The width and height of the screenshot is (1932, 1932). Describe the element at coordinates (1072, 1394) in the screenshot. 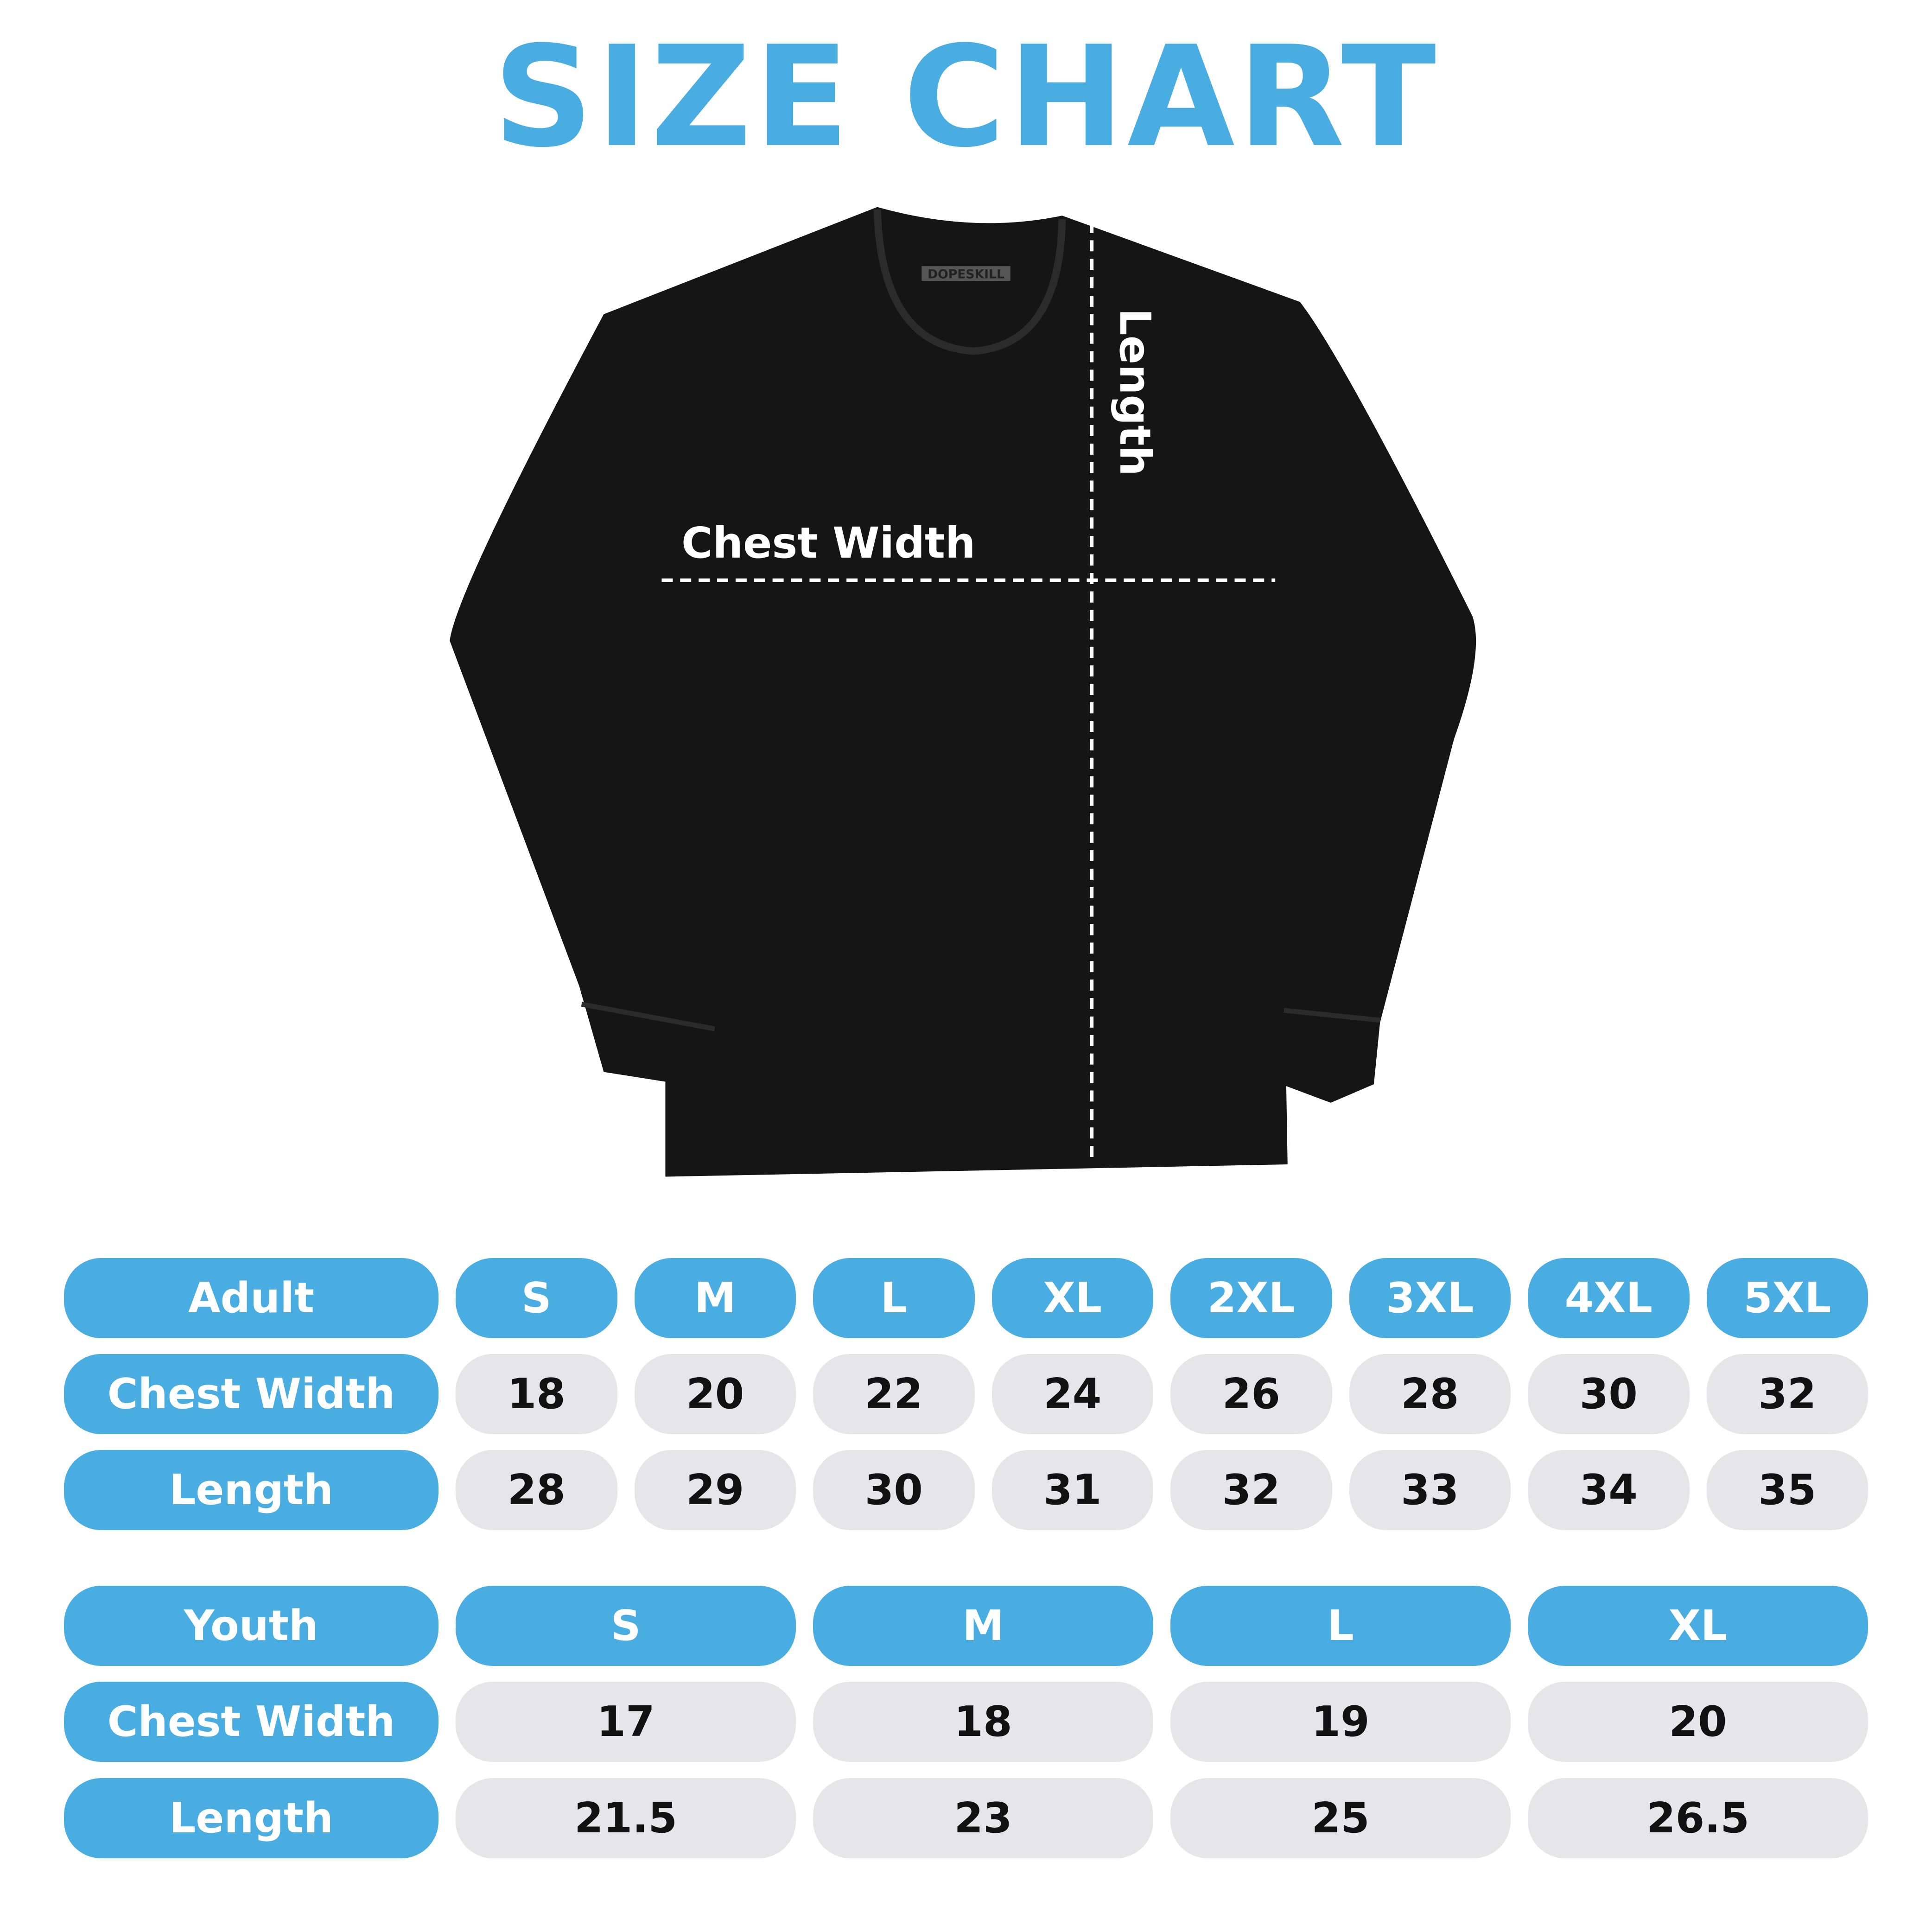

I see `table-cell: 24` at that location.